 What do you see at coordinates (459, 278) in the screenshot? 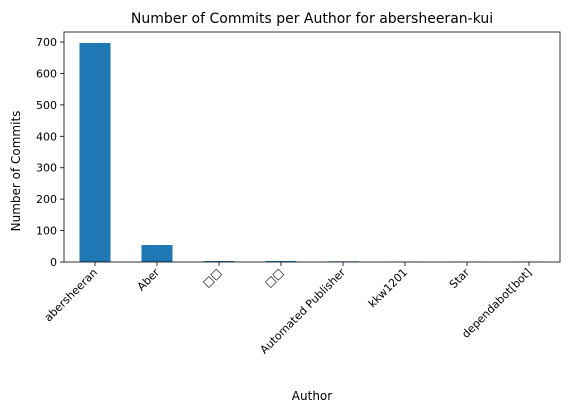
I see `x-tick-label: Star` at bounding box center [459, 278].